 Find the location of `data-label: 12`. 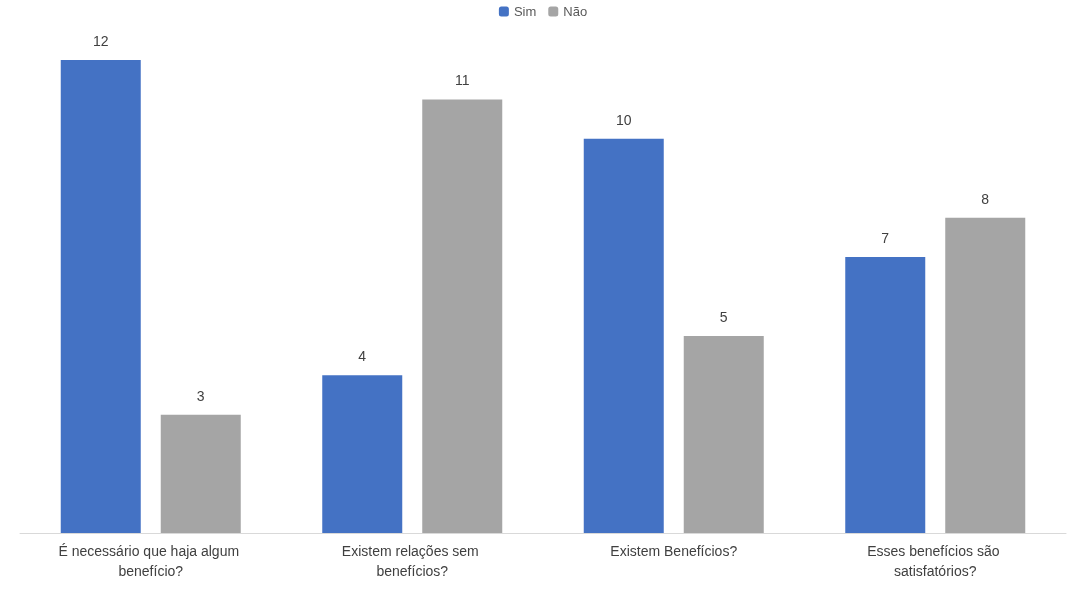

data-label: 12 is located at coordinates (100, 41).